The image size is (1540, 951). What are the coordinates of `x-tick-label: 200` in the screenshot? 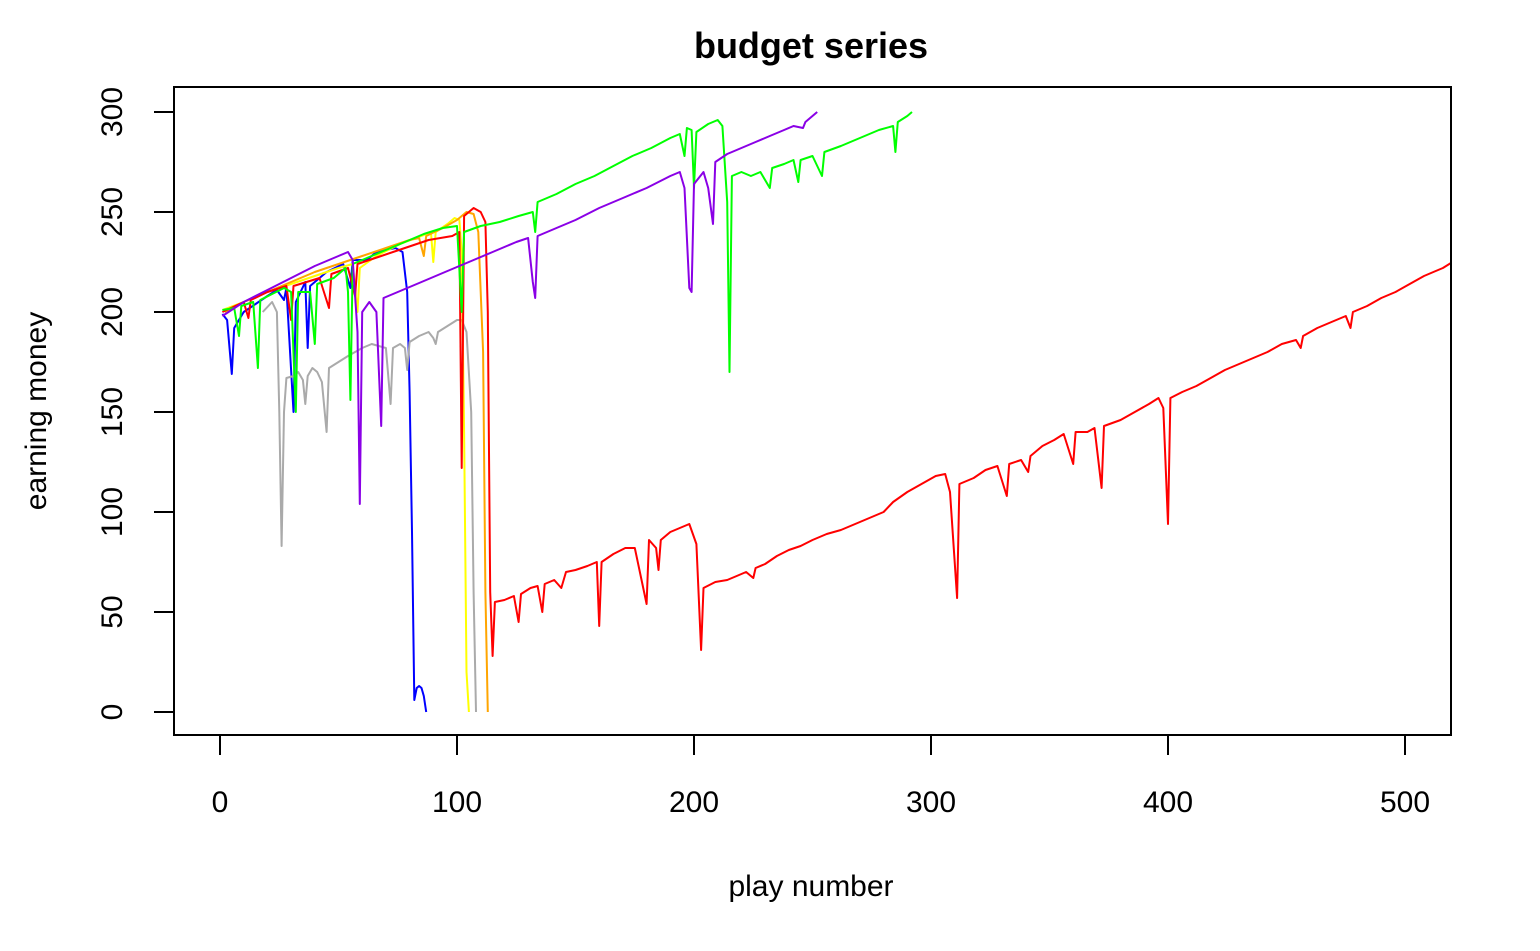 It's located at (694, 802).